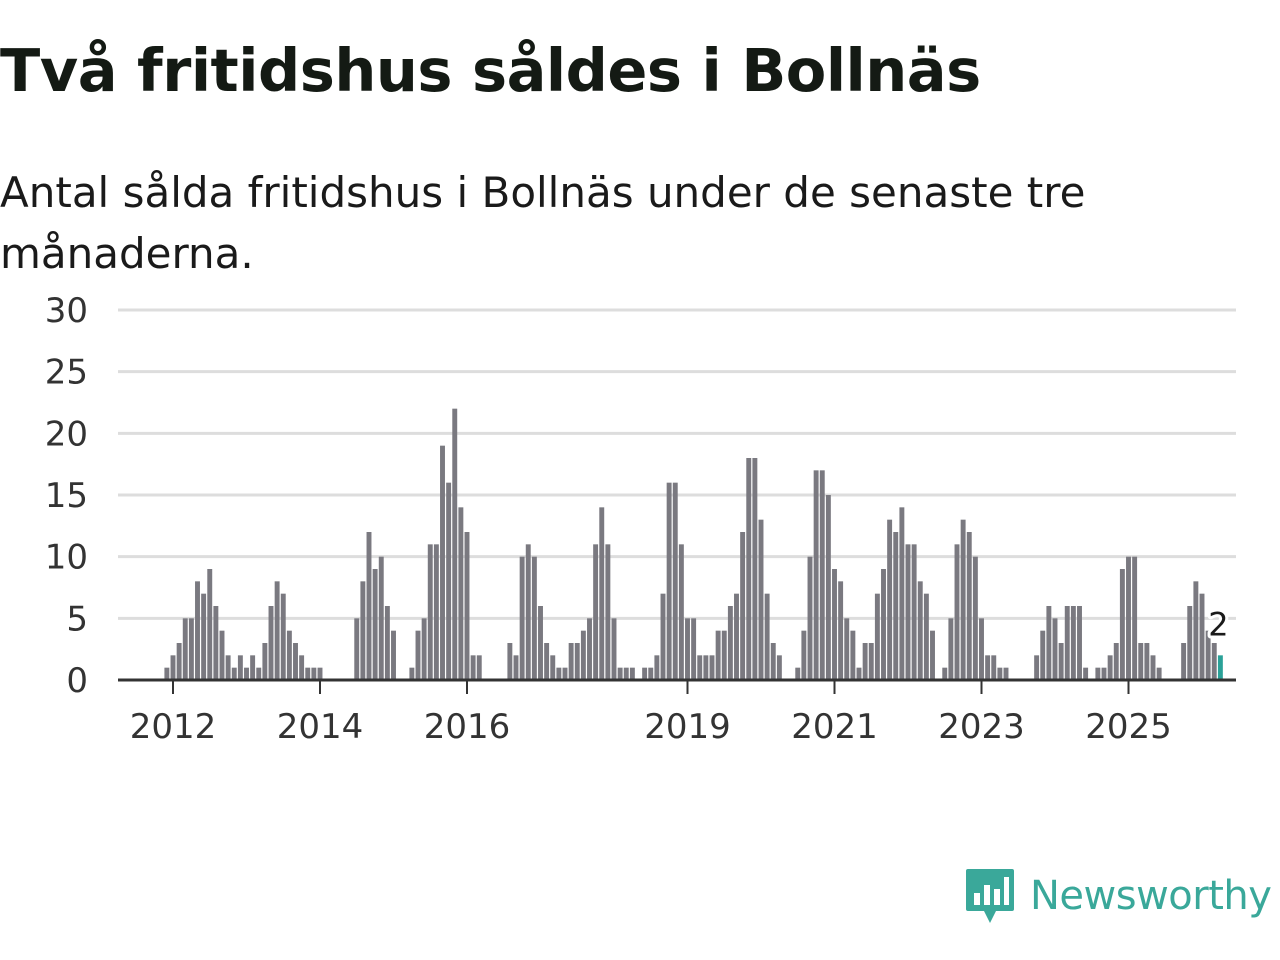 The height and width of the screenshot is (960, 1280). Describe the element at coordinates (467, 727) in the screenshot. I see `x-tick-label: 2016` at that location.